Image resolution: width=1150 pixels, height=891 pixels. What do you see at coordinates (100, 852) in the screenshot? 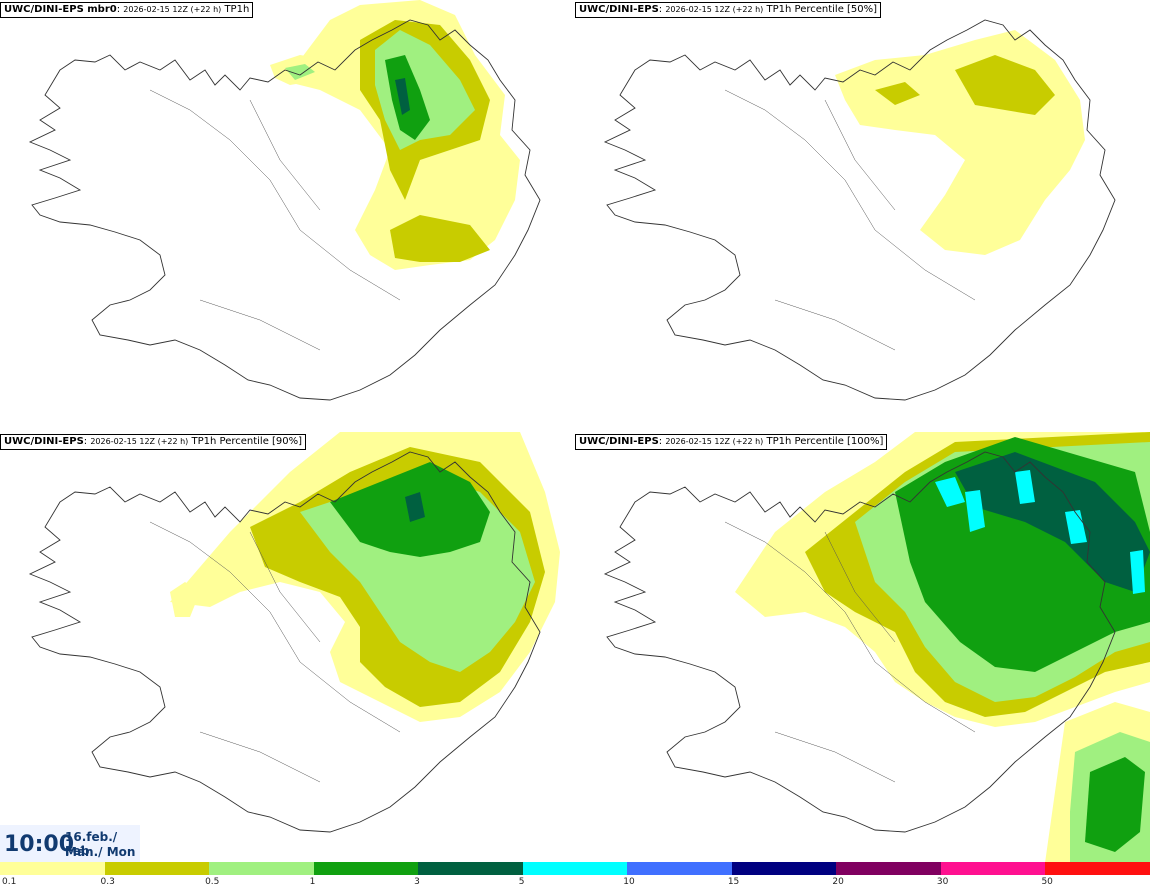
I see `valid-weekday: Mán./ Mon` at bounding box center [100, 852].